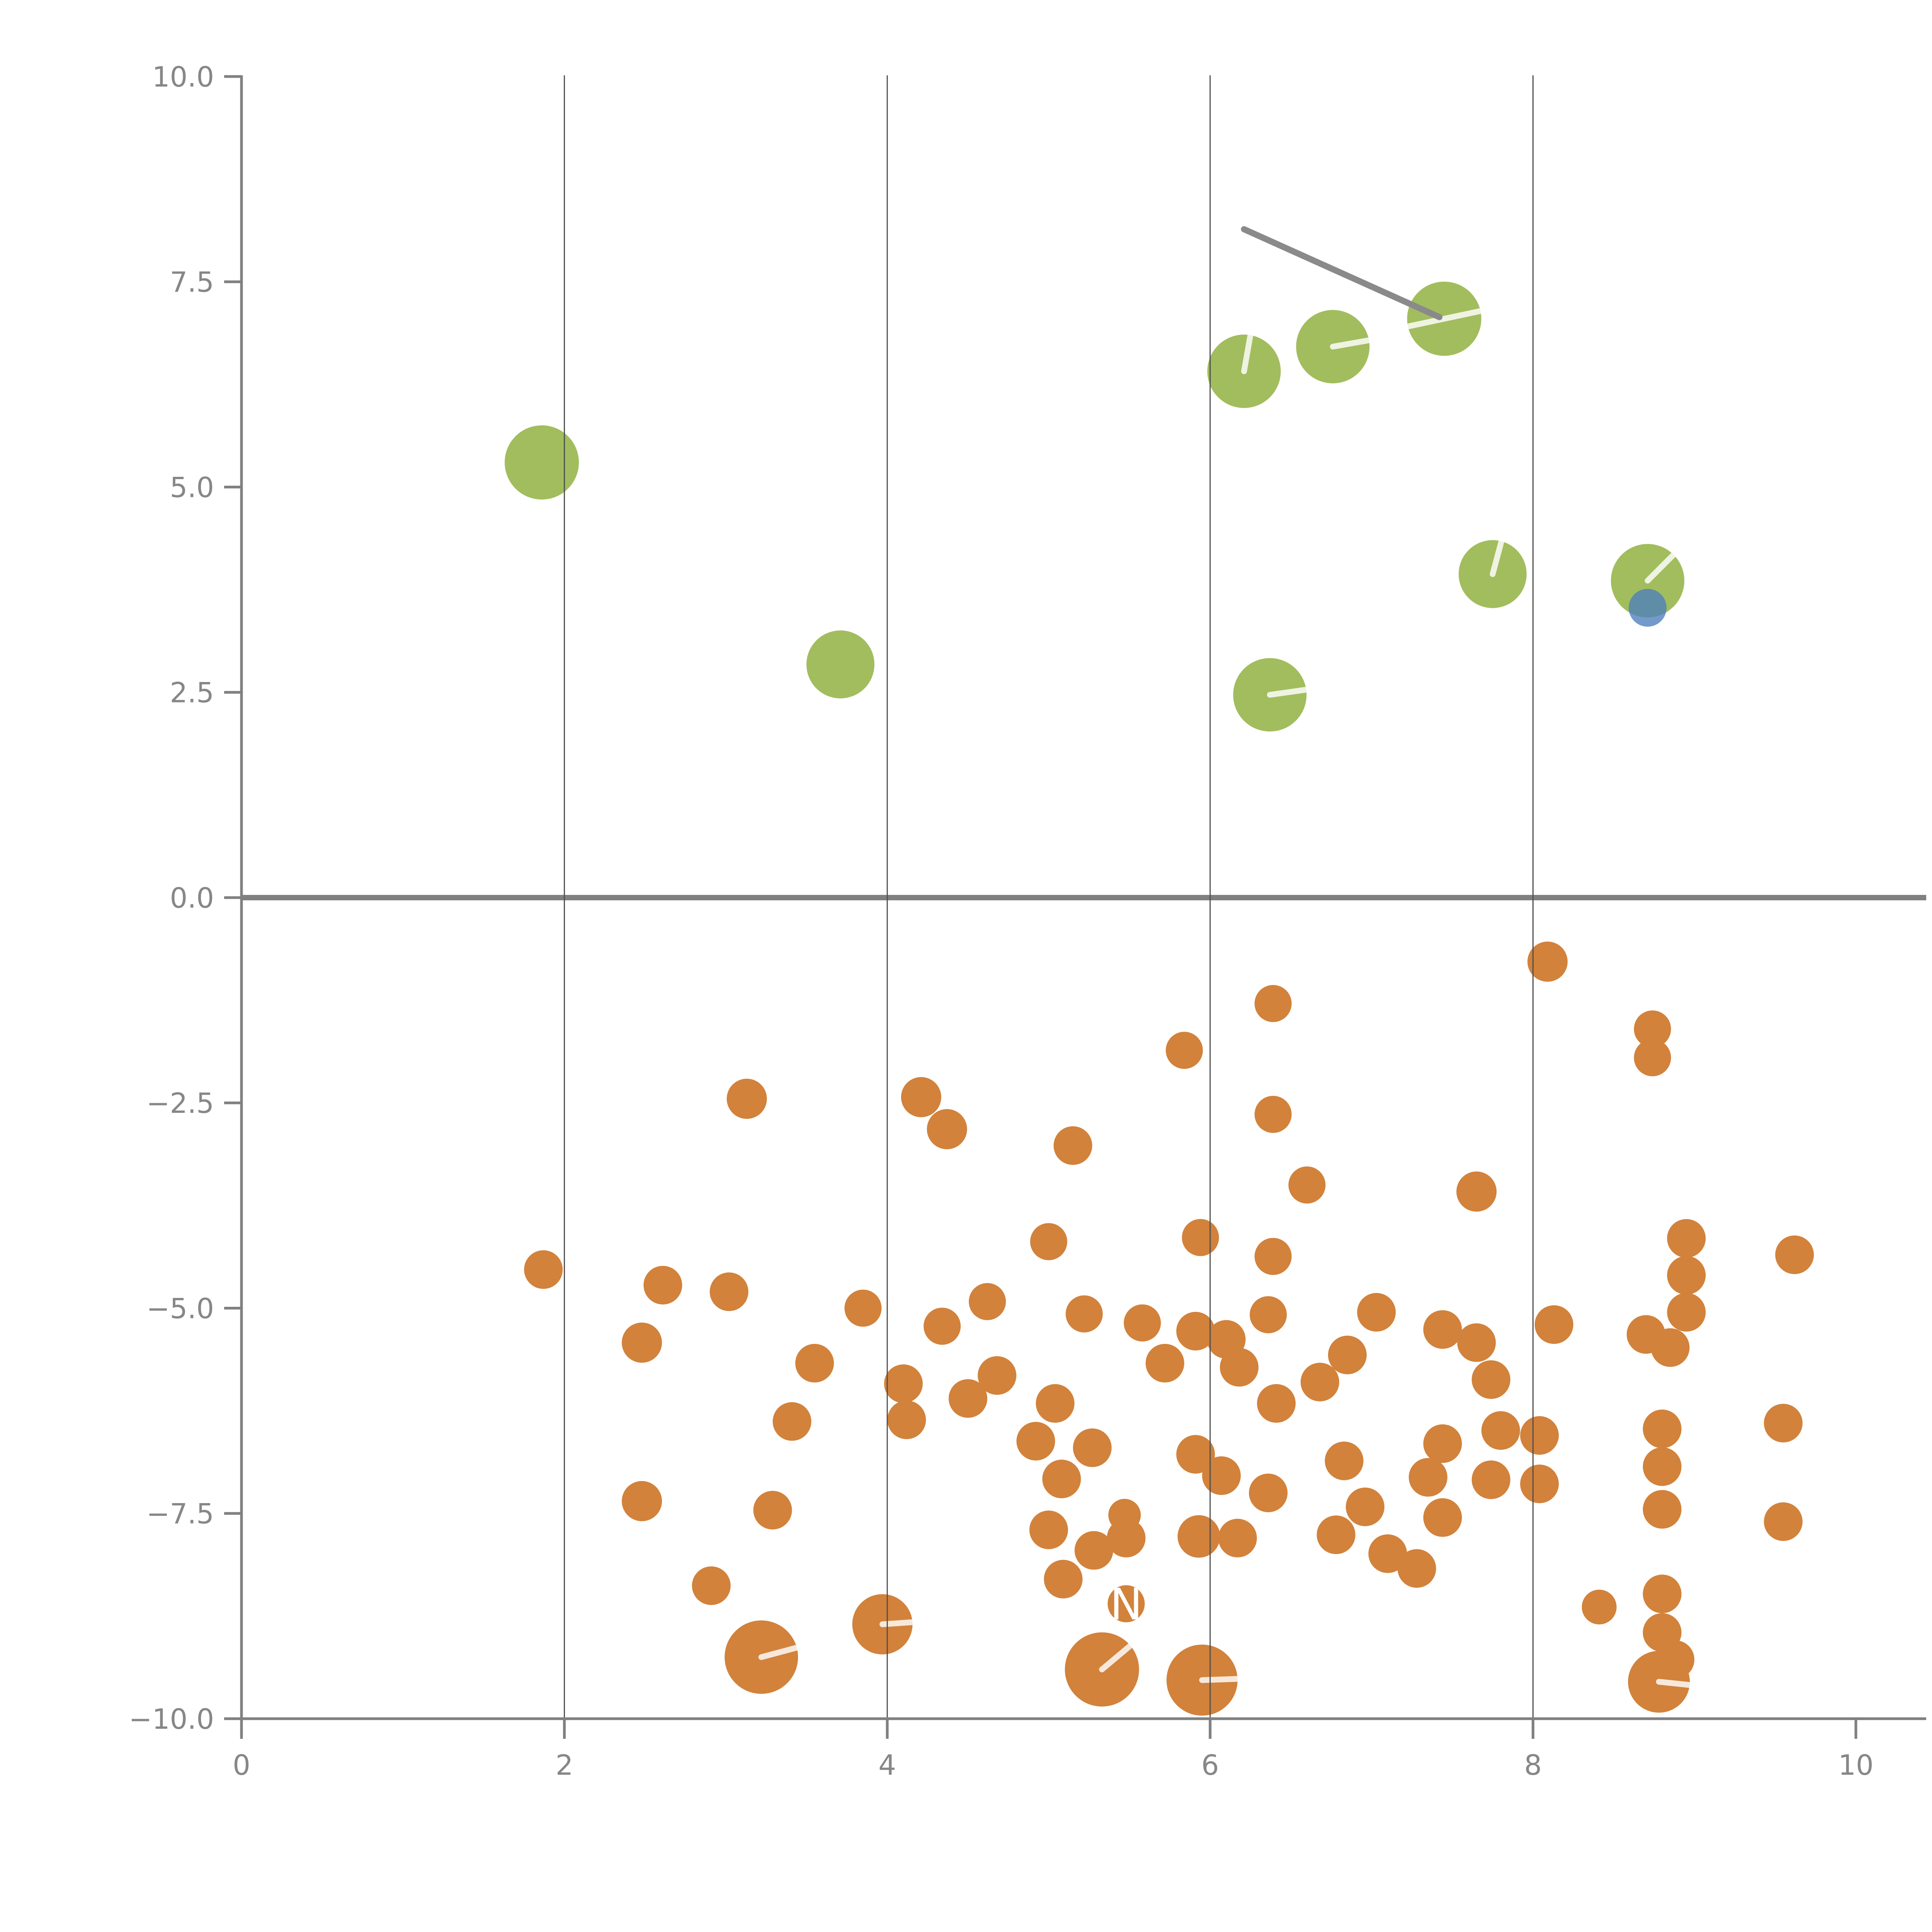 This screenshot has width=1932, height=1932. What do you see at coordinates (887, 1765) in the screenshot?
I see `x-tick-label: 4` at bounding box center [887, 1765].